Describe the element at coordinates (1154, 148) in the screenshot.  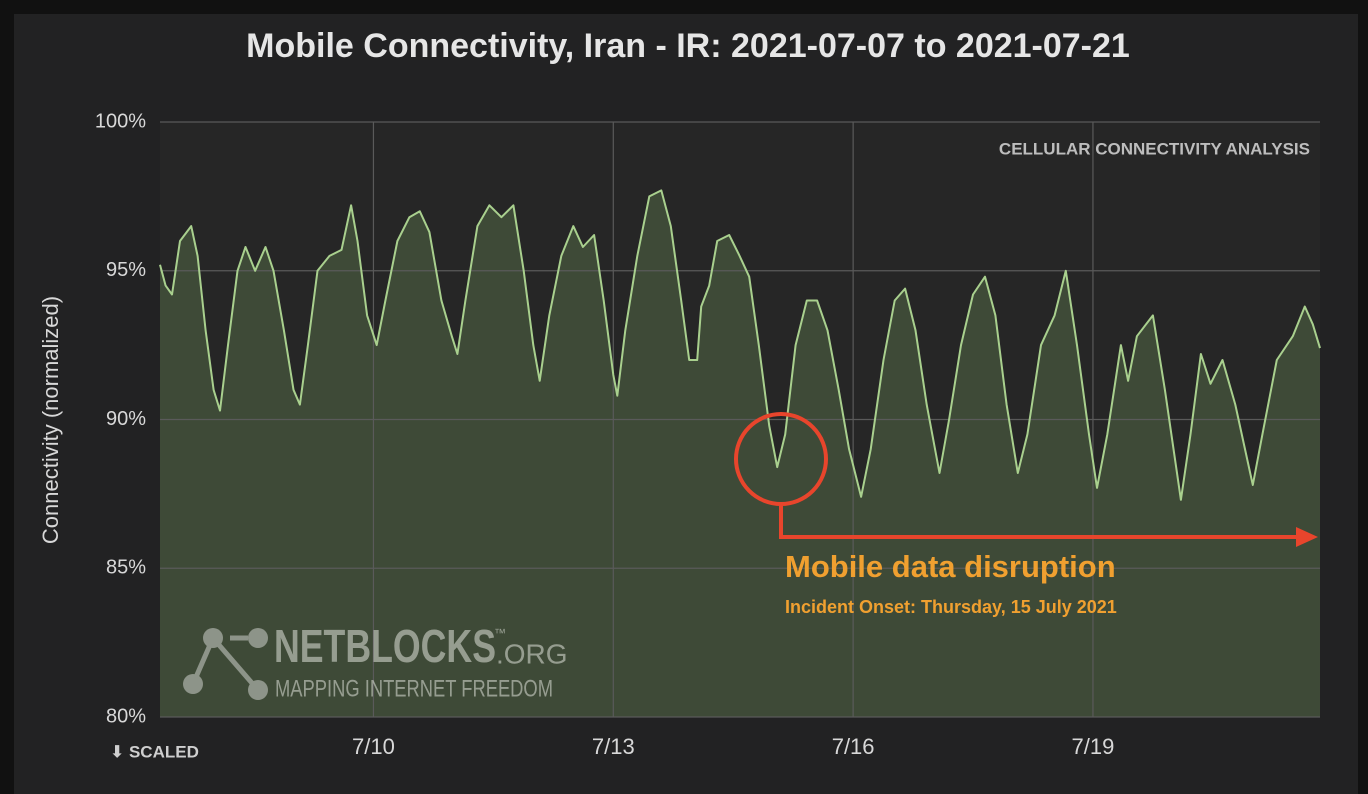
I see `corner-note: CELLULAR CONNECTIVITY ANALYSIS` at that location.